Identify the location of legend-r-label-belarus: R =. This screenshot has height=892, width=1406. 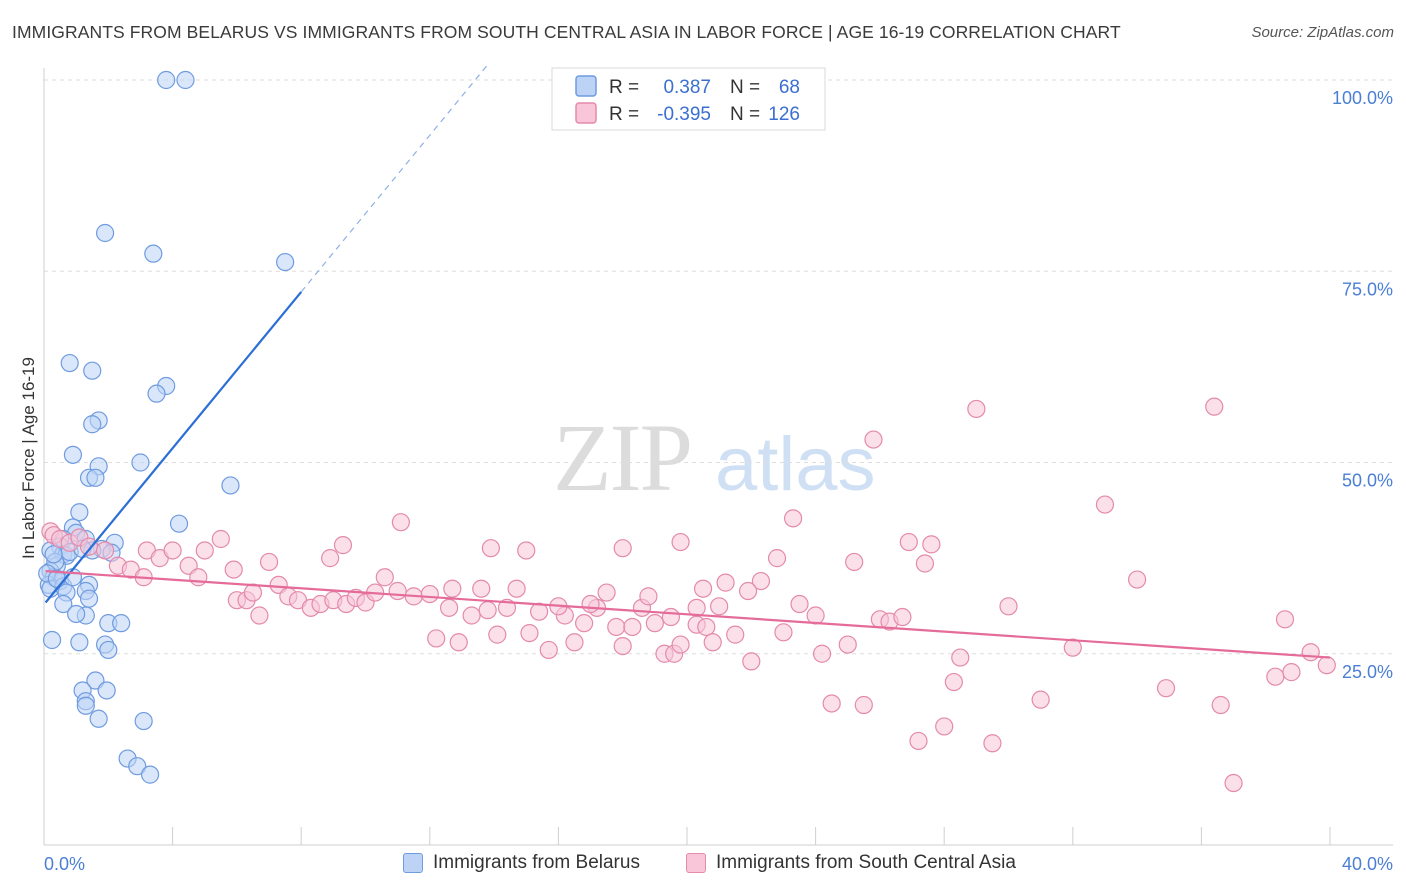
(624, 87).